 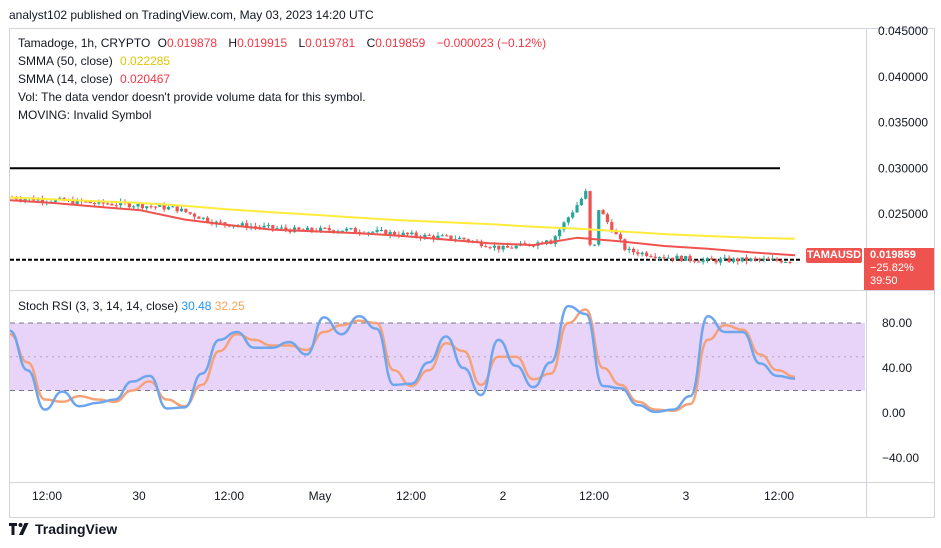 I want to click on close-label: C, so click(x=371, y=43).